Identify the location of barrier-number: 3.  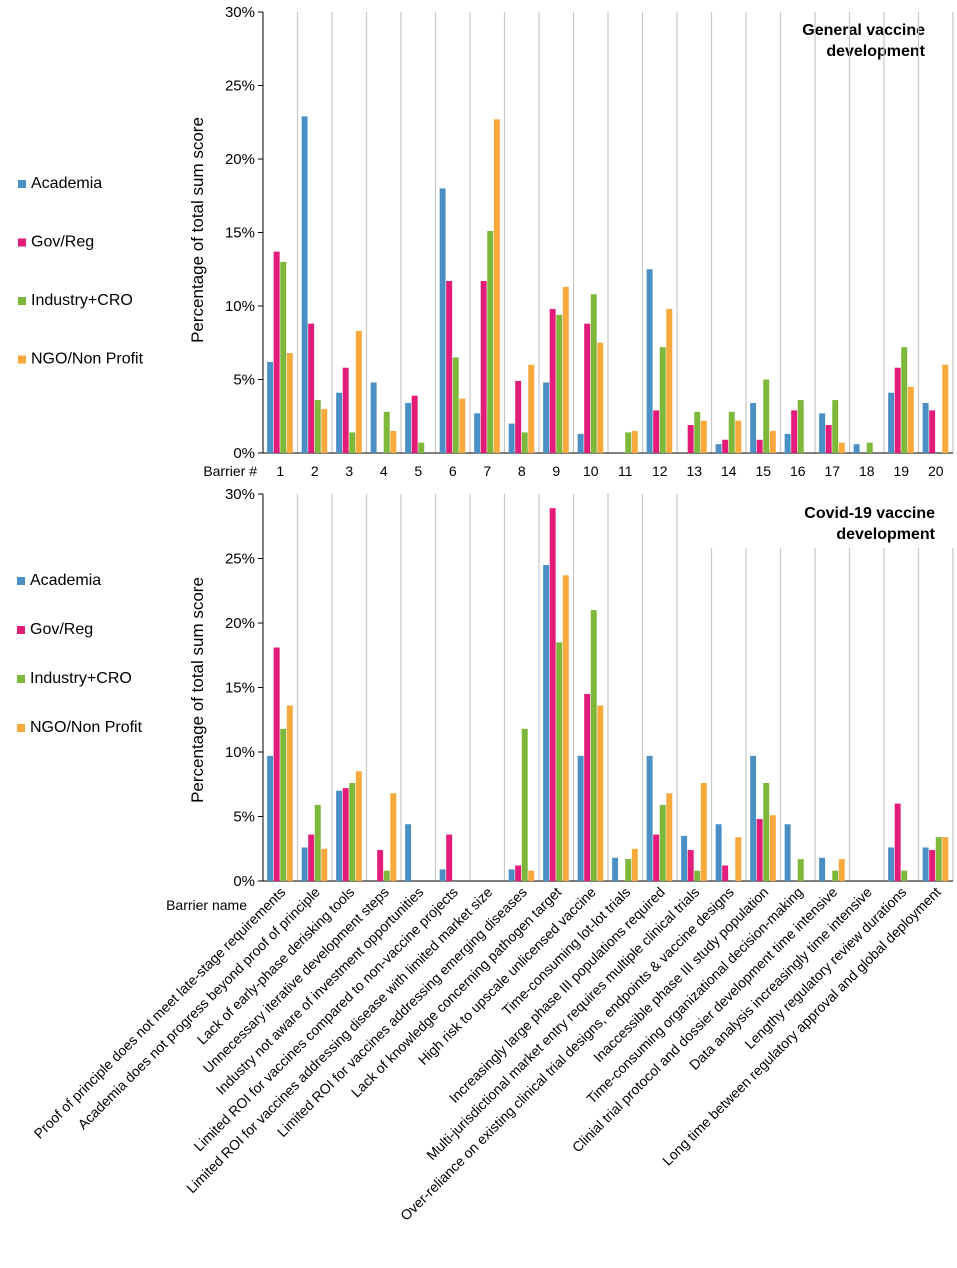
(349, 471).